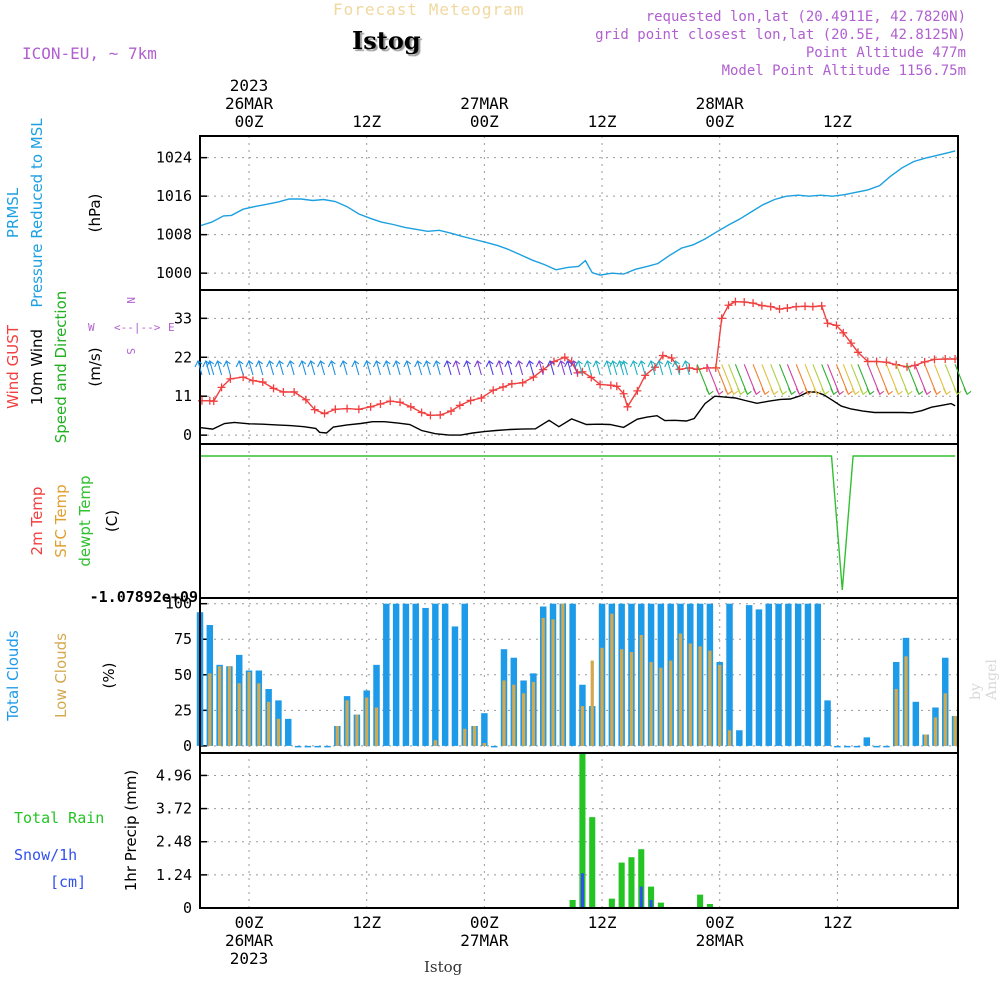 The height and width of the screenshot is (1000, 1000). I want to click on watermark: by Angel, so click(984, 679).